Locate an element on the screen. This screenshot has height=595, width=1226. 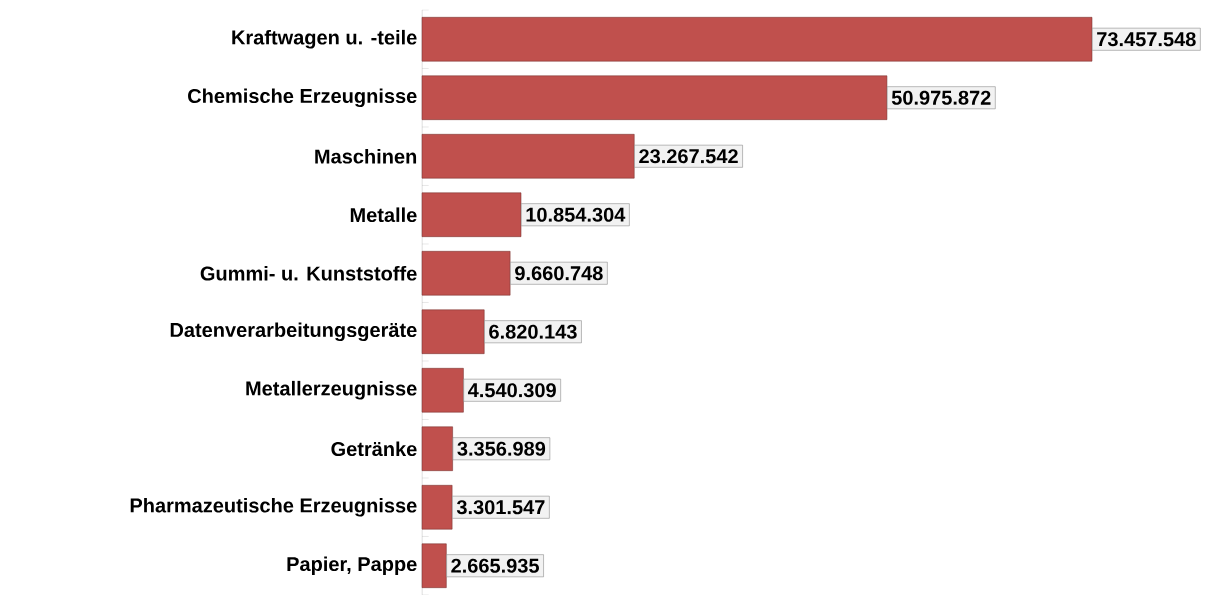
data-label: 9.660.748 is located at coordinates (559, 273).